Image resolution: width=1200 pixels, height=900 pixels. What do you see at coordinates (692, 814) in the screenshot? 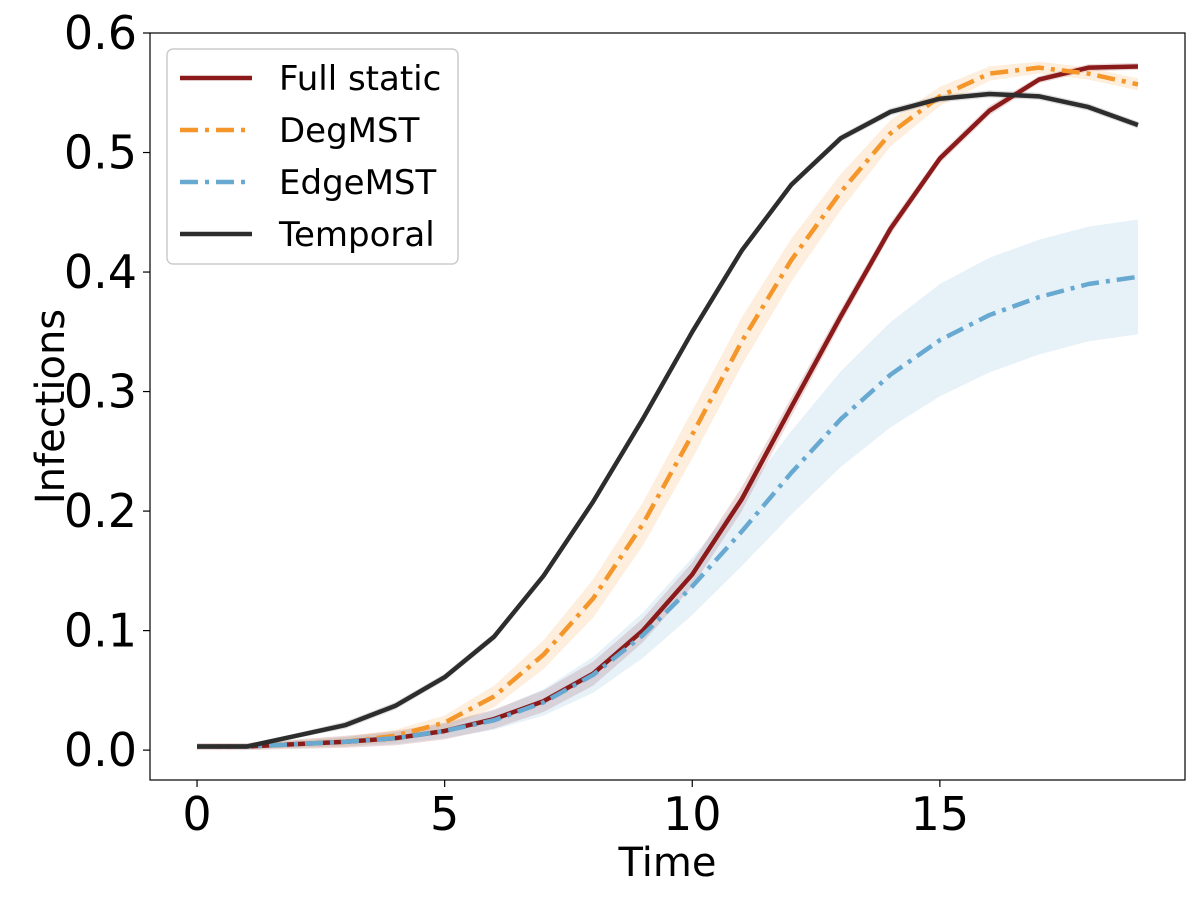
I see `x-tick-label: 10` at bounding box center [692, 814].